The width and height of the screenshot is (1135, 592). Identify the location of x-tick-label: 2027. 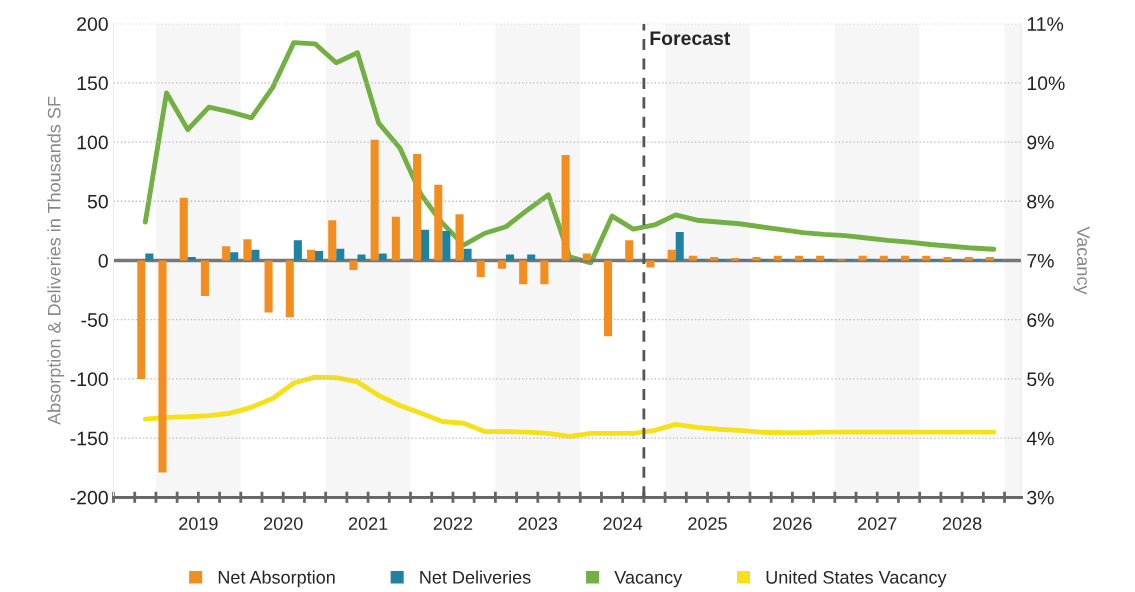
(877, 523).